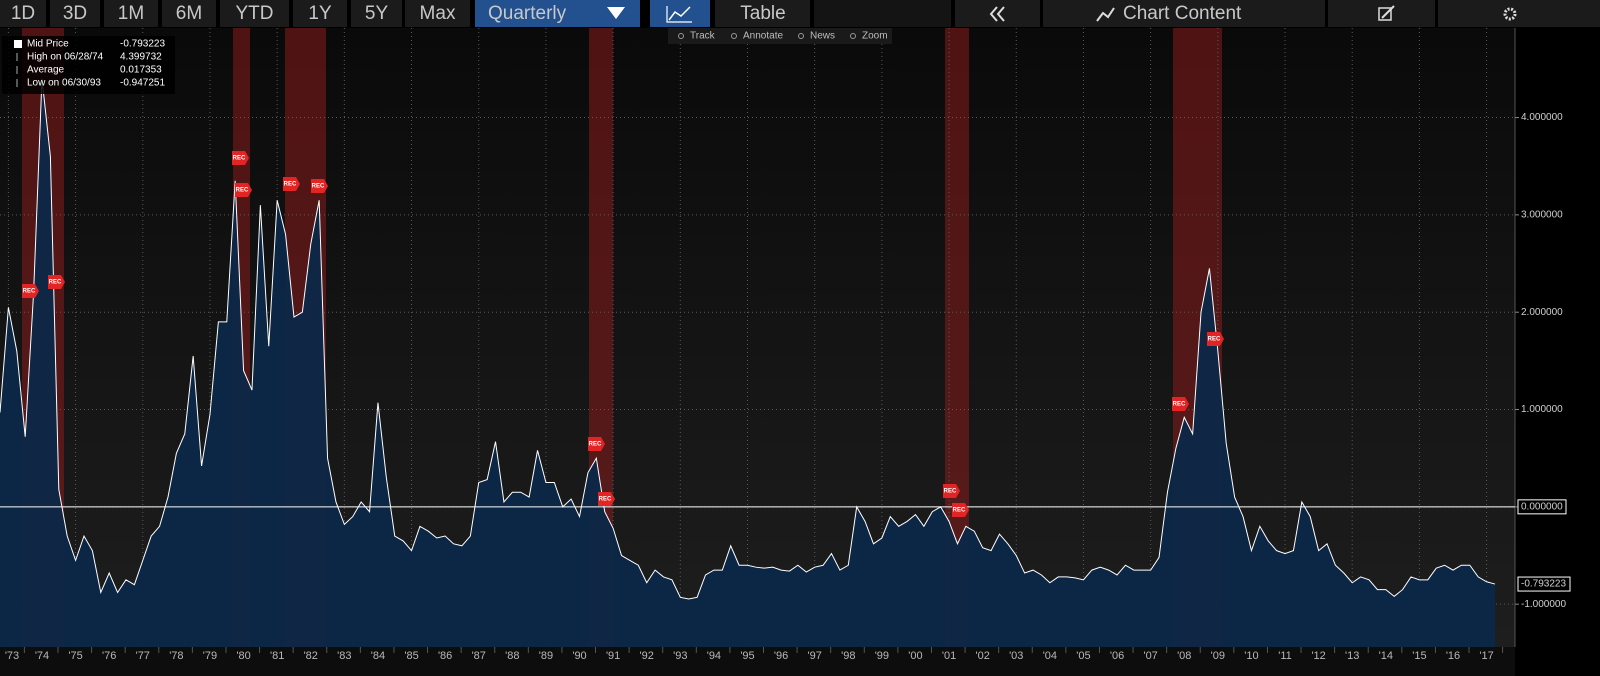 Image resolution: width=1600 pixels, height=676 pixels. I want to click on dropdown-arrow, so click(616, 13).